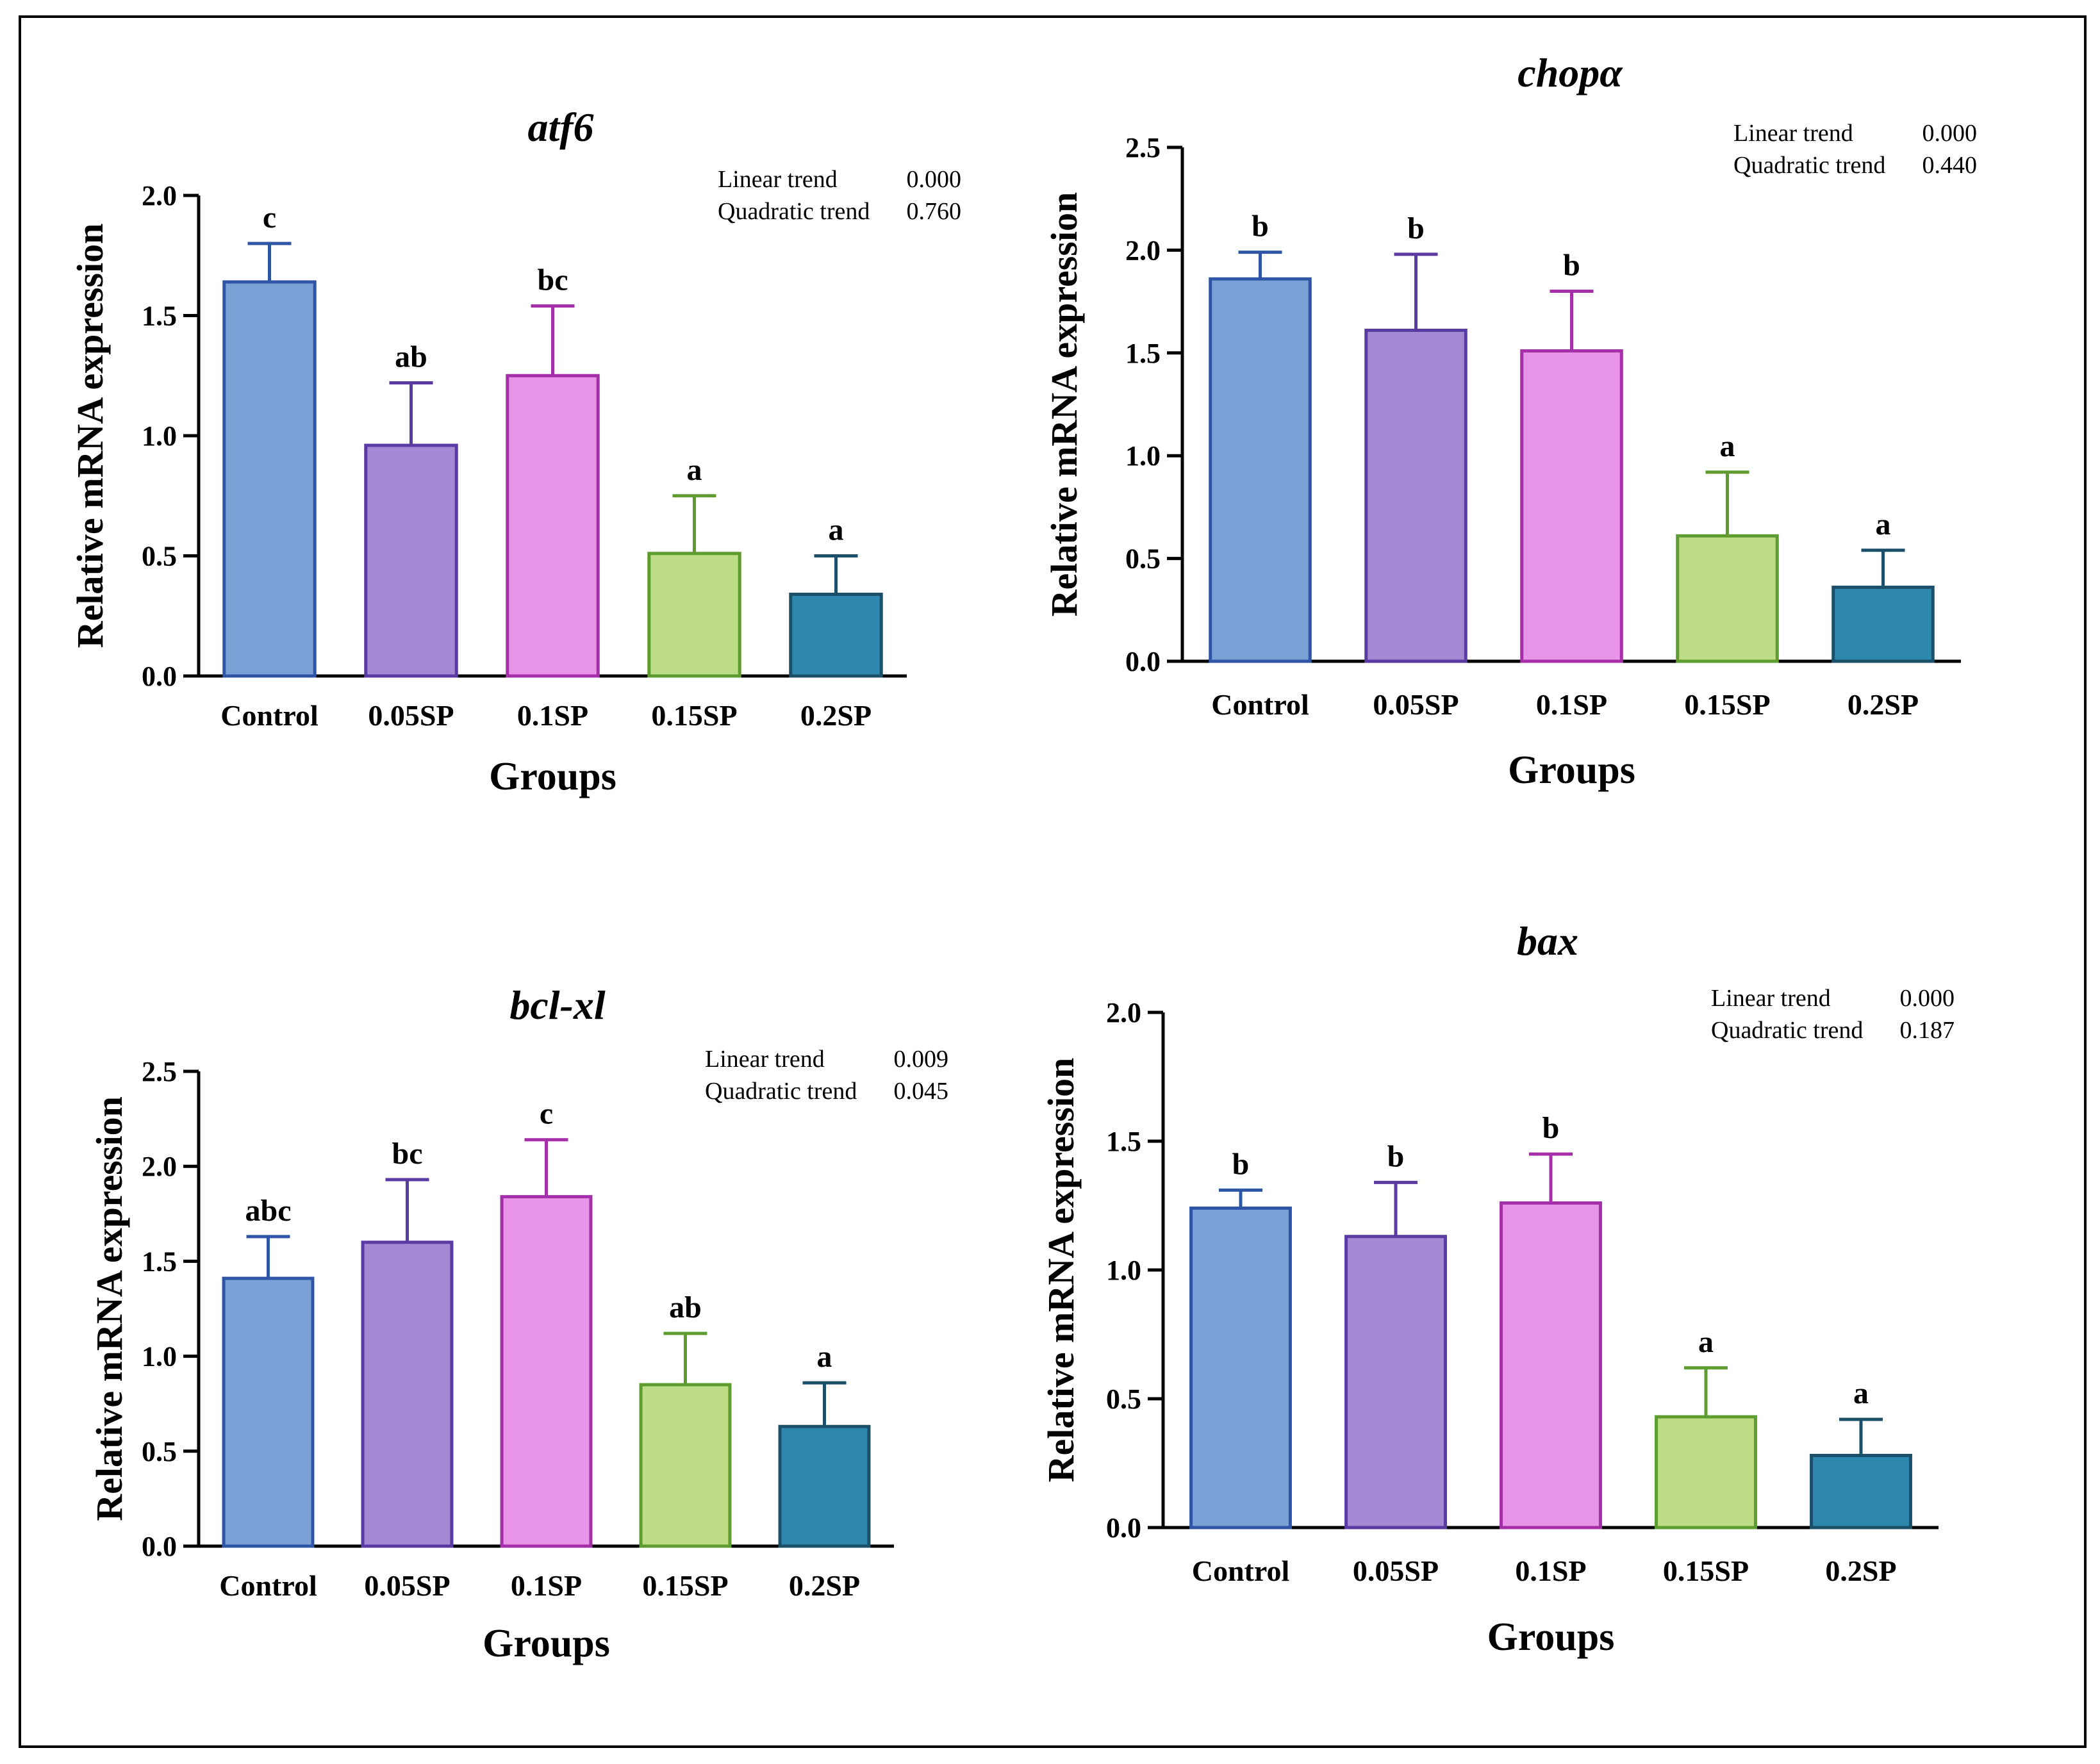 The image size is (2100, 1764). I want to click on chart-title: bax, so click(1548, 941).